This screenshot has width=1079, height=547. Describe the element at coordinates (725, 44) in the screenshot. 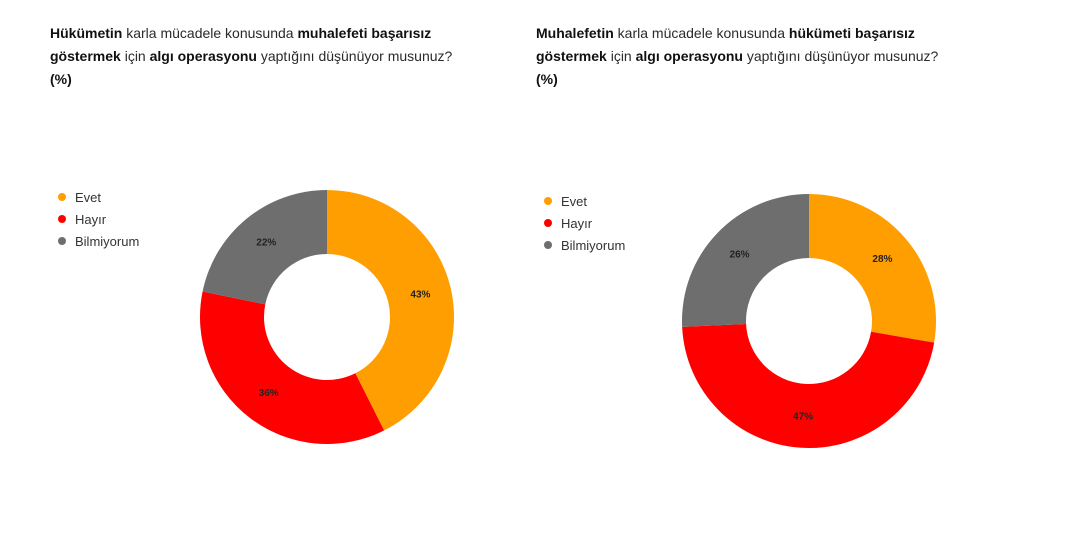

I see `title-segment: hükümeti başarısız göstermek` at that location.